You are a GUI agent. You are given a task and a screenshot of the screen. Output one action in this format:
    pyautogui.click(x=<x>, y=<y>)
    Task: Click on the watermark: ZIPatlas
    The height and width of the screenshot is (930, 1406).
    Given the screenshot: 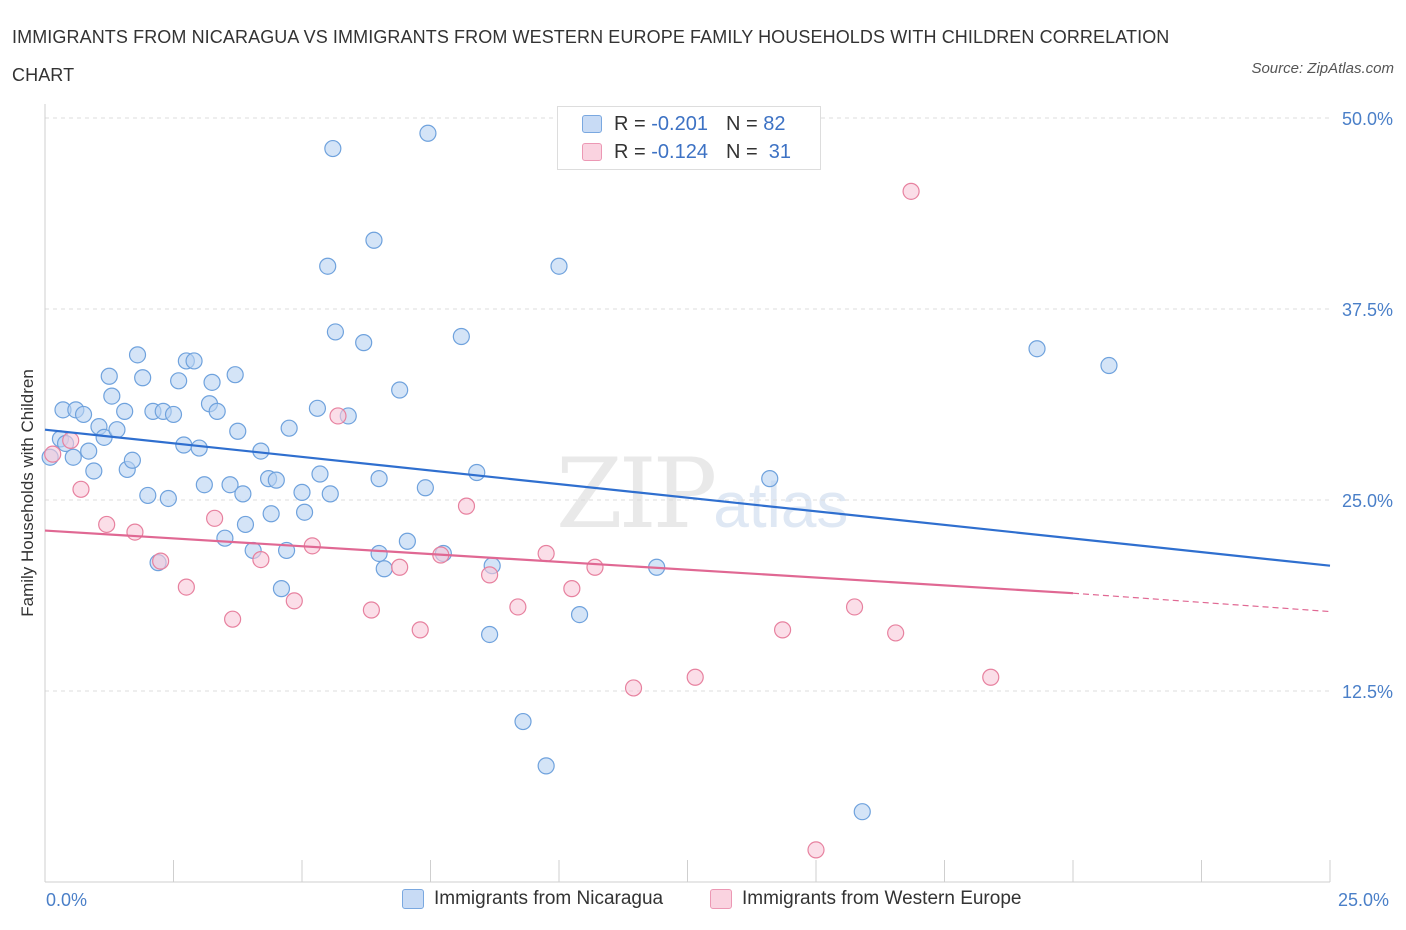 What is the action you would take?
    pyautogui.click(x=702, y=494)
    